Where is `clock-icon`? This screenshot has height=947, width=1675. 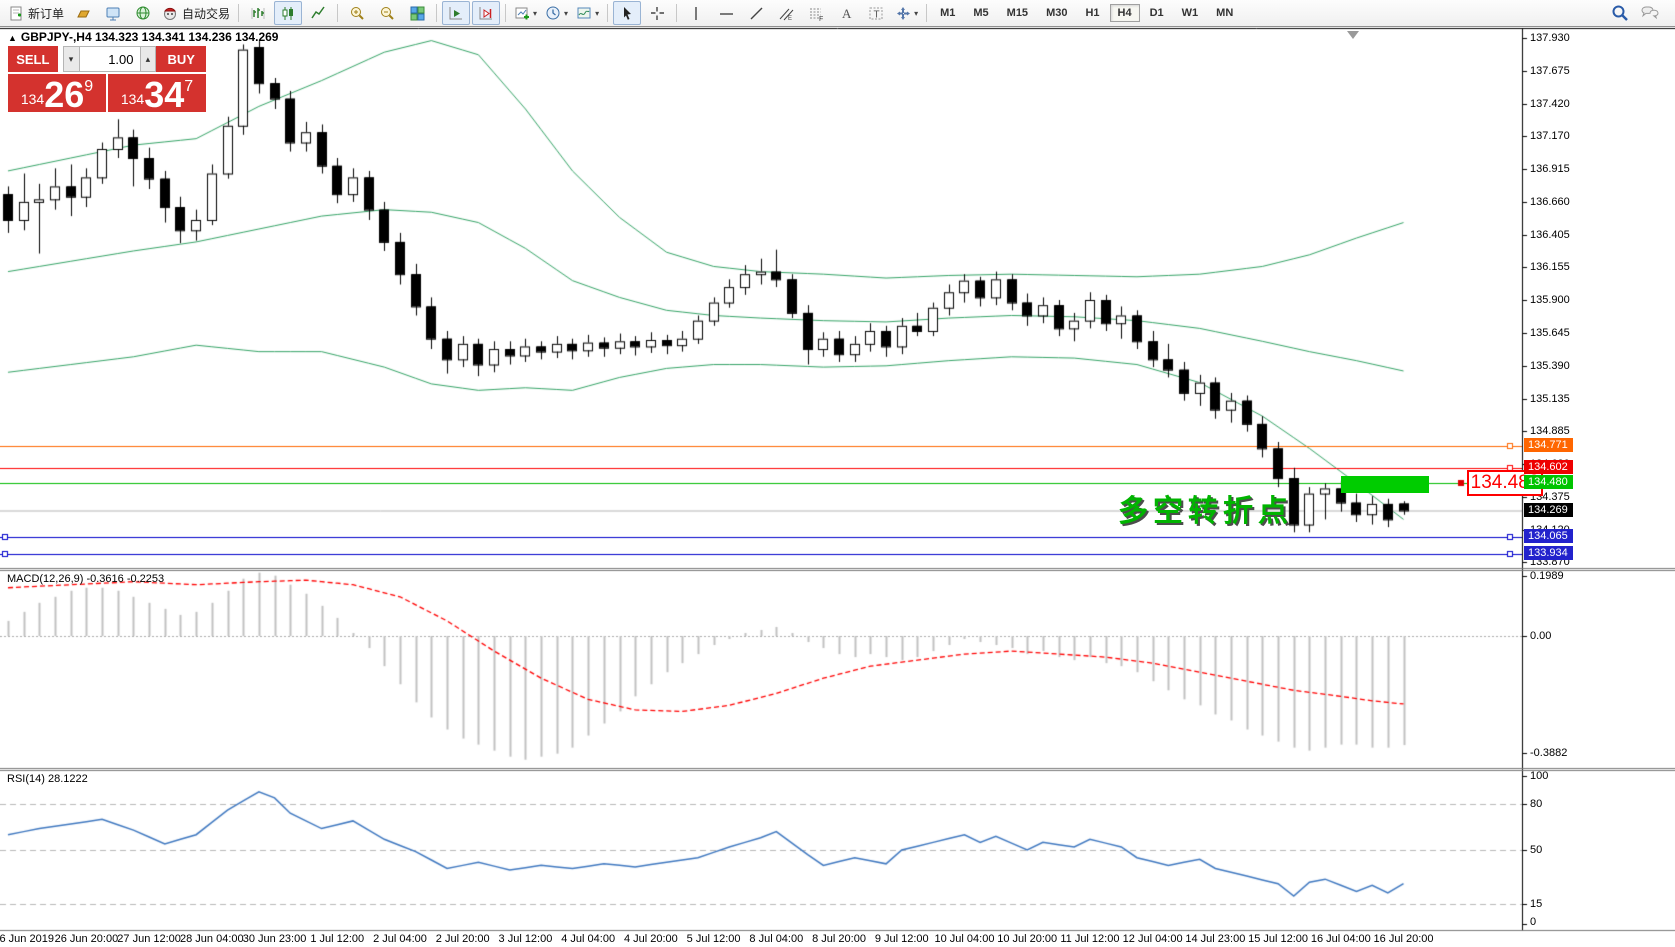
clock-icon is located at coordinates (553, 13).